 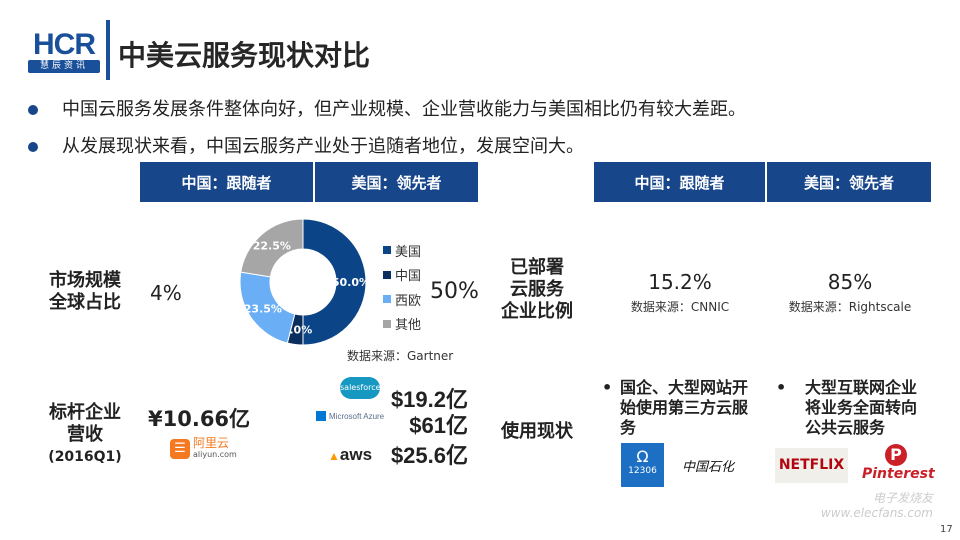 I want to click on chart-legend: 美国 中国 西欧 其他, so click(x=402, y=287).